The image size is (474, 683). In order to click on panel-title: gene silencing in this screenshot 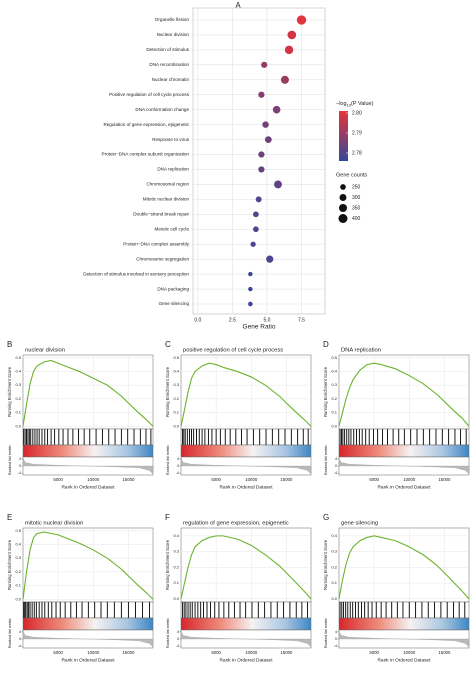, I will do `click(359, 524)`.